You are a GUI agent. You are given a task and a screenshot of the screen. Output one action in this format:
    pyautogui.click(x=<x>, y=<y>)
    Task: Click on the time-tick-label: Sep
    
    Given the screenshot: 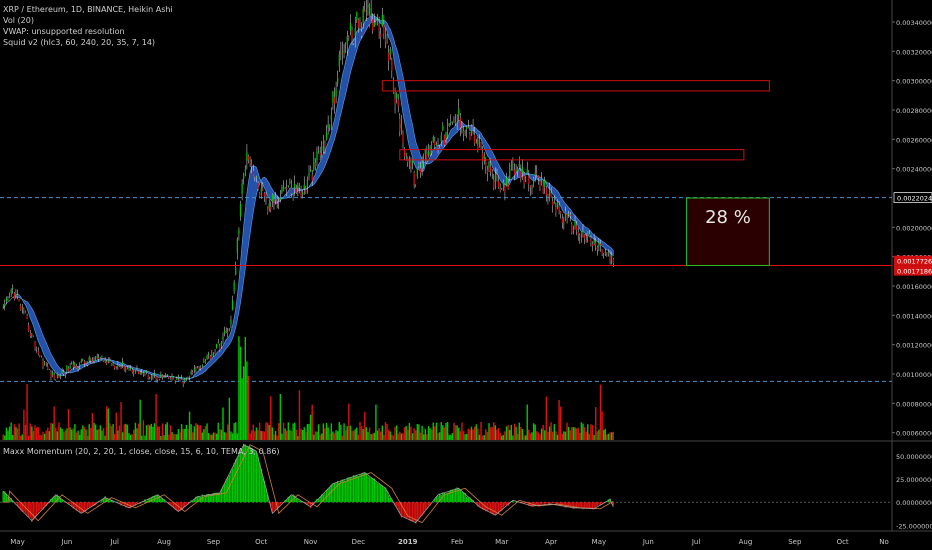 What is the action you would take?
    pyautogui.click(x=214, y=542)
    